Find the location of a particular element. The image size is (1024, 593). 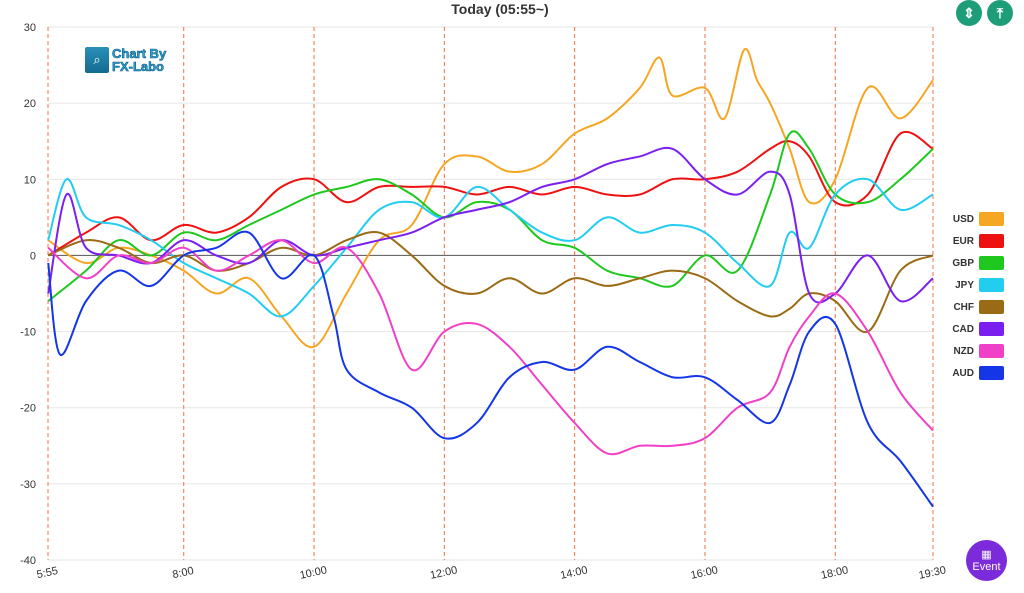

legend-item-cad: CAD is located at coordinates (972, 329).